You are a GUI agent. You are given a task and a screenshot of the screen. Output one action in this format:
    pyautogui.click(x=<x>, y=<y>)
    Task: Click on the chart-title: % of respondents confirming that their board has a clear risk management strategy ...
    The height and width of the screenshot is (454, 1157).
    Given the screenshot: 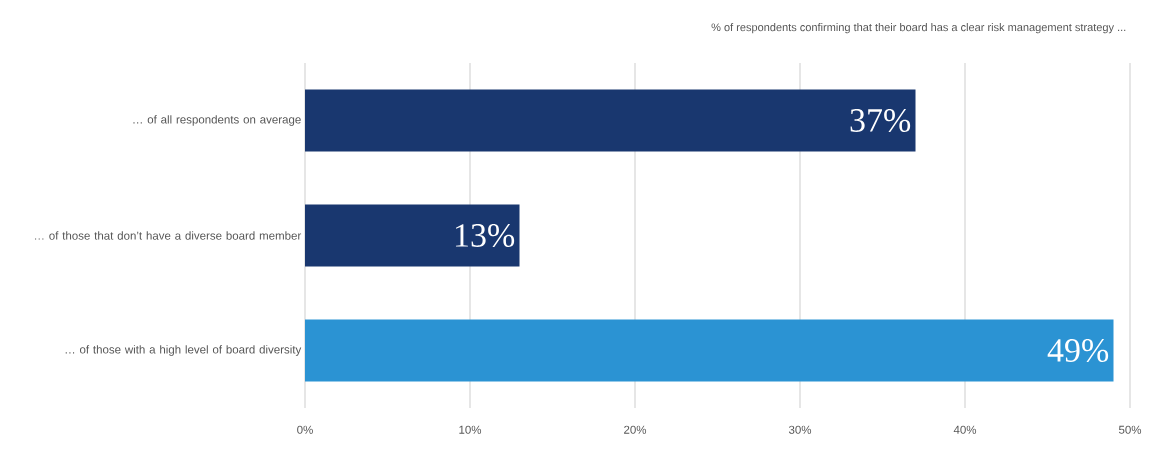 What is the action you would take?
    pyautogui.click(x=918, y=28)
    